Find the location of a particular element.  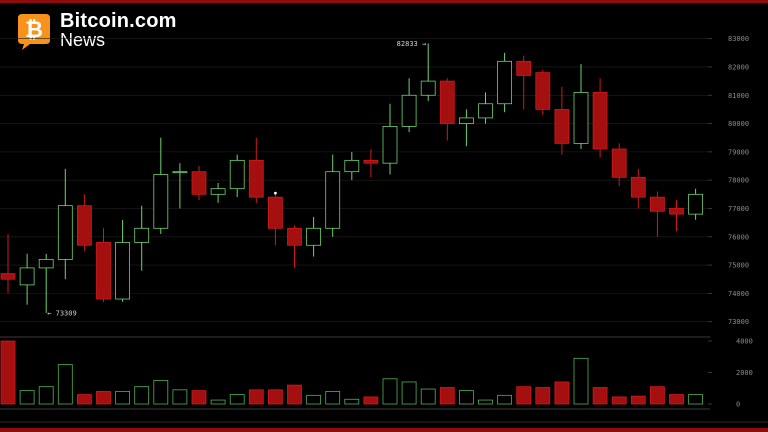

price-tick-label: 82000 is located at coordinates (738, 67).